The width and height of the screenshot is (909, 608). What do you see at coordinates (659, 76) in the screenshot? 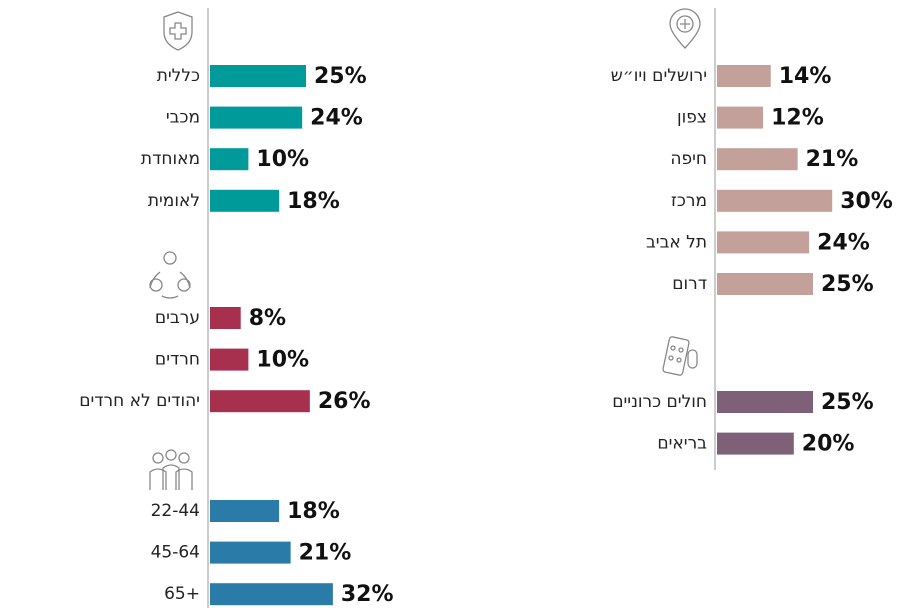
I see `category-label: ירושלים ויו״ש` at bounding box center [659, 76].